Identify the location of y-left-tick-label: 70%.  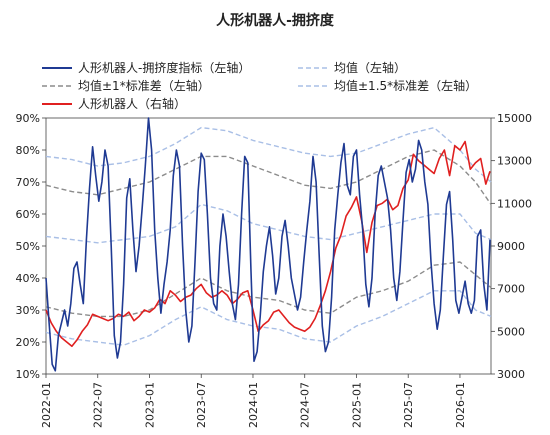
(28, 182).